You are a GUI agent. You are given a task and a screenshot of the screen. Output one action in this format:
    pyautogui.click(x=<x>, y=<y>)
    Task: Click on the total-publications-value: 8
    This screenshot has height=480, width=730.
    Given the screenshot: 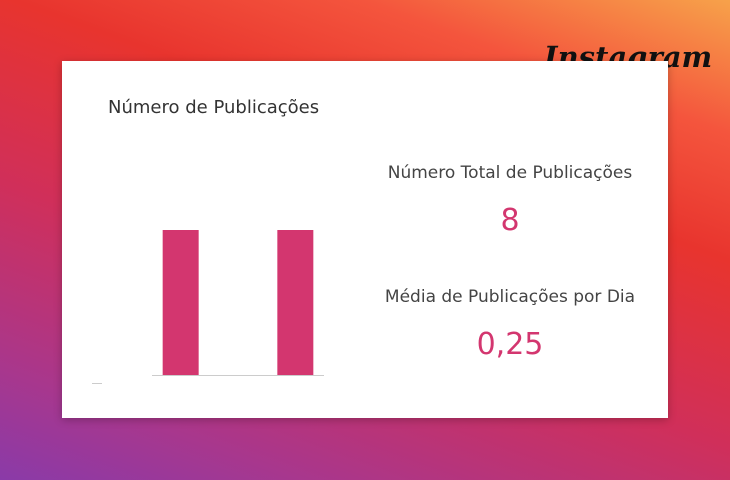 What is the action you would take?
    pyautogui.click(x=510, y=220)
    